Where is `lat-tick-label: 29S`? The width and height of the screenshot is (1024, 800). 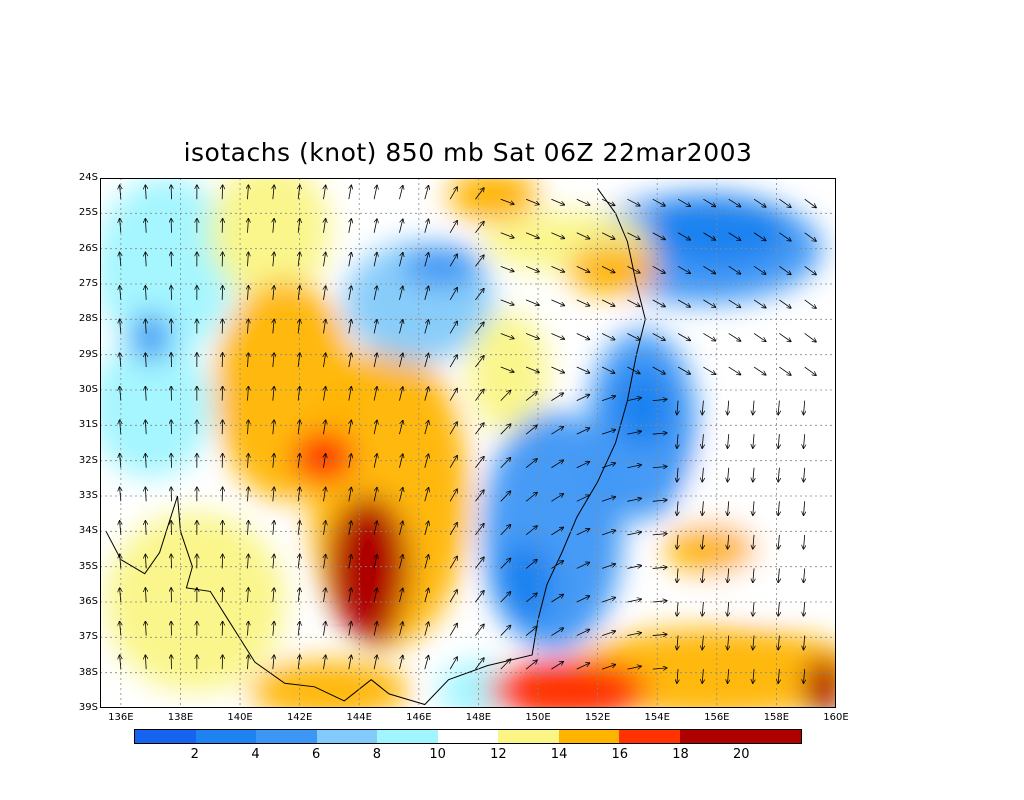
lat-tick-label: 29S is located at coordinates (88, 354).